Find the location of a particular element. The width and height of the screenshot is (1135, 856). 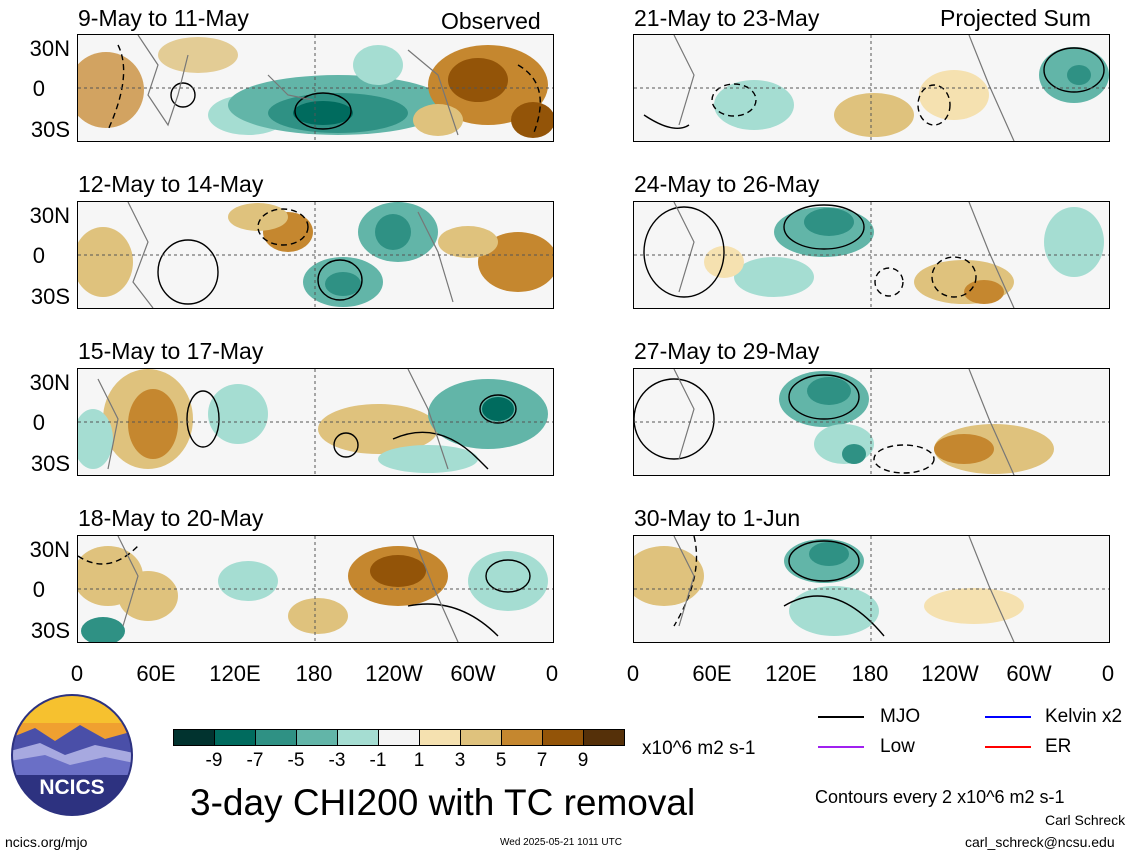

colorbar-tick-label: -7 is located at coordinates (255, 760).